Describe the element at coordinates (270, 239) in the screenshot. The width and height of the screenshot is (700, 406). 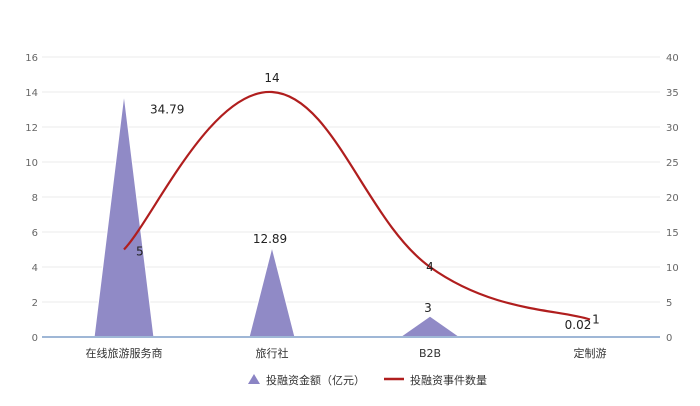
I see `amount-data-label: 12.89` at that location.